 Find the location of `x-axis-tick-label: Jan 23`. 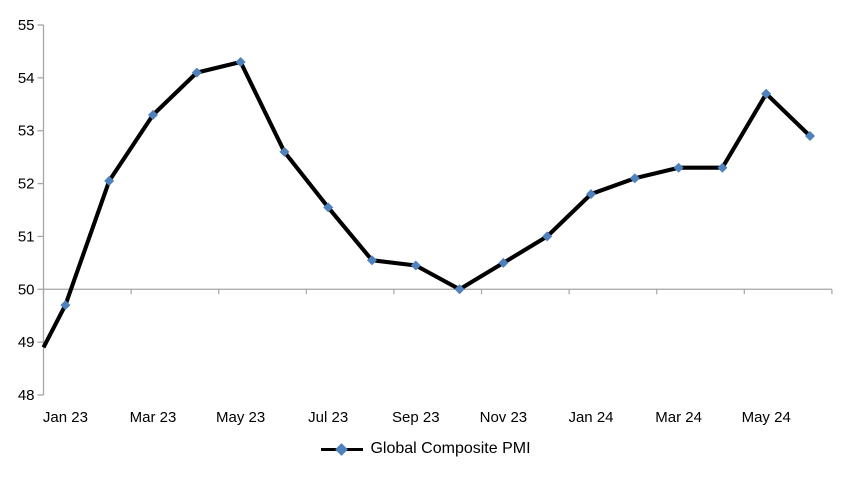

x-axis-tick-label: Jan 23 is located at coordinates (65, 417).